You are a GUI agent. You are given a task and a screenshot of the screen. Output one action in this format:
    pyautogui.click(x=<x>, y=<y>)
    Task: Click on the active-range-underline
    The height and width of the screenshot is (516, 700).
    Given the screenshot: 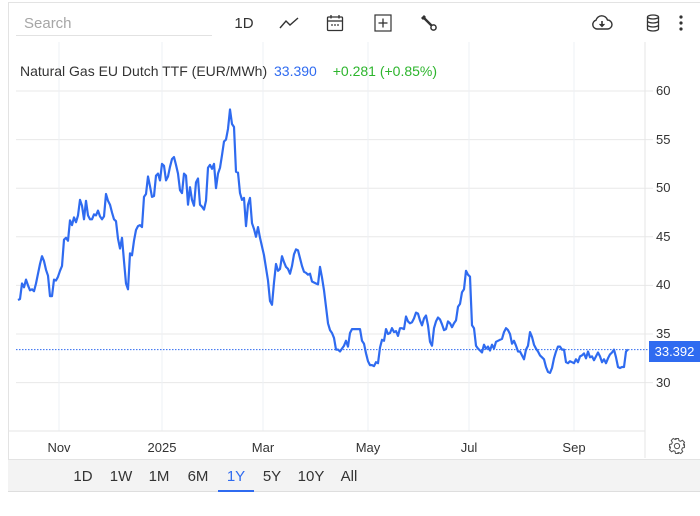 What is the action you would take?
    pyautogui.click(x=236, y=491)
    